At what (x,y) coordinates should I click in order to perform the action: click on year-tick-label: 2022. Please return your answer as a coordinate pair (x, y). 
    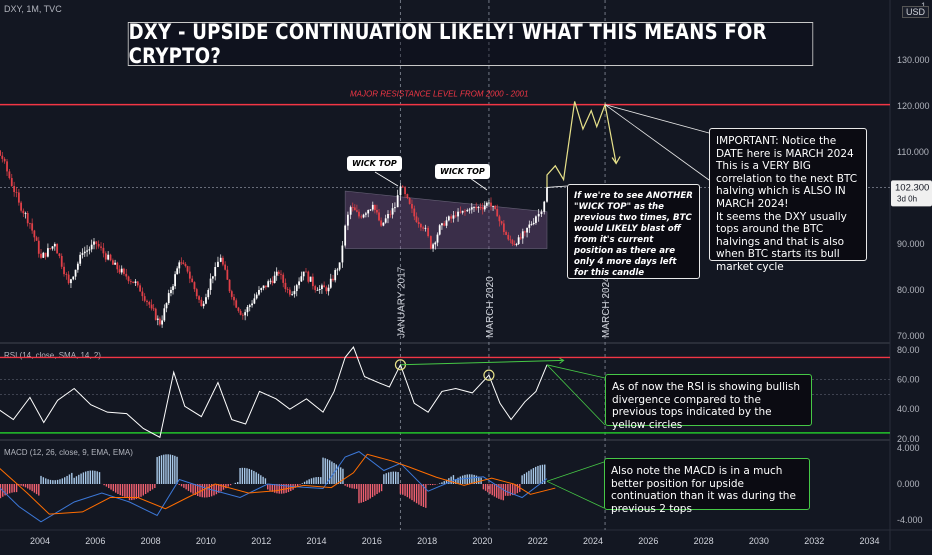
    Looking at the image, I should click on (538, 541).